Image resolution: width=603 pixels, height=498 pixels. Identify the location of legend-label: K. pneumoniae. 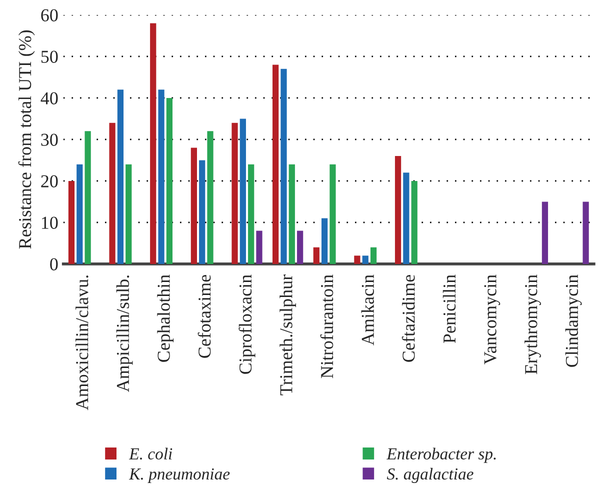
(179, 475).